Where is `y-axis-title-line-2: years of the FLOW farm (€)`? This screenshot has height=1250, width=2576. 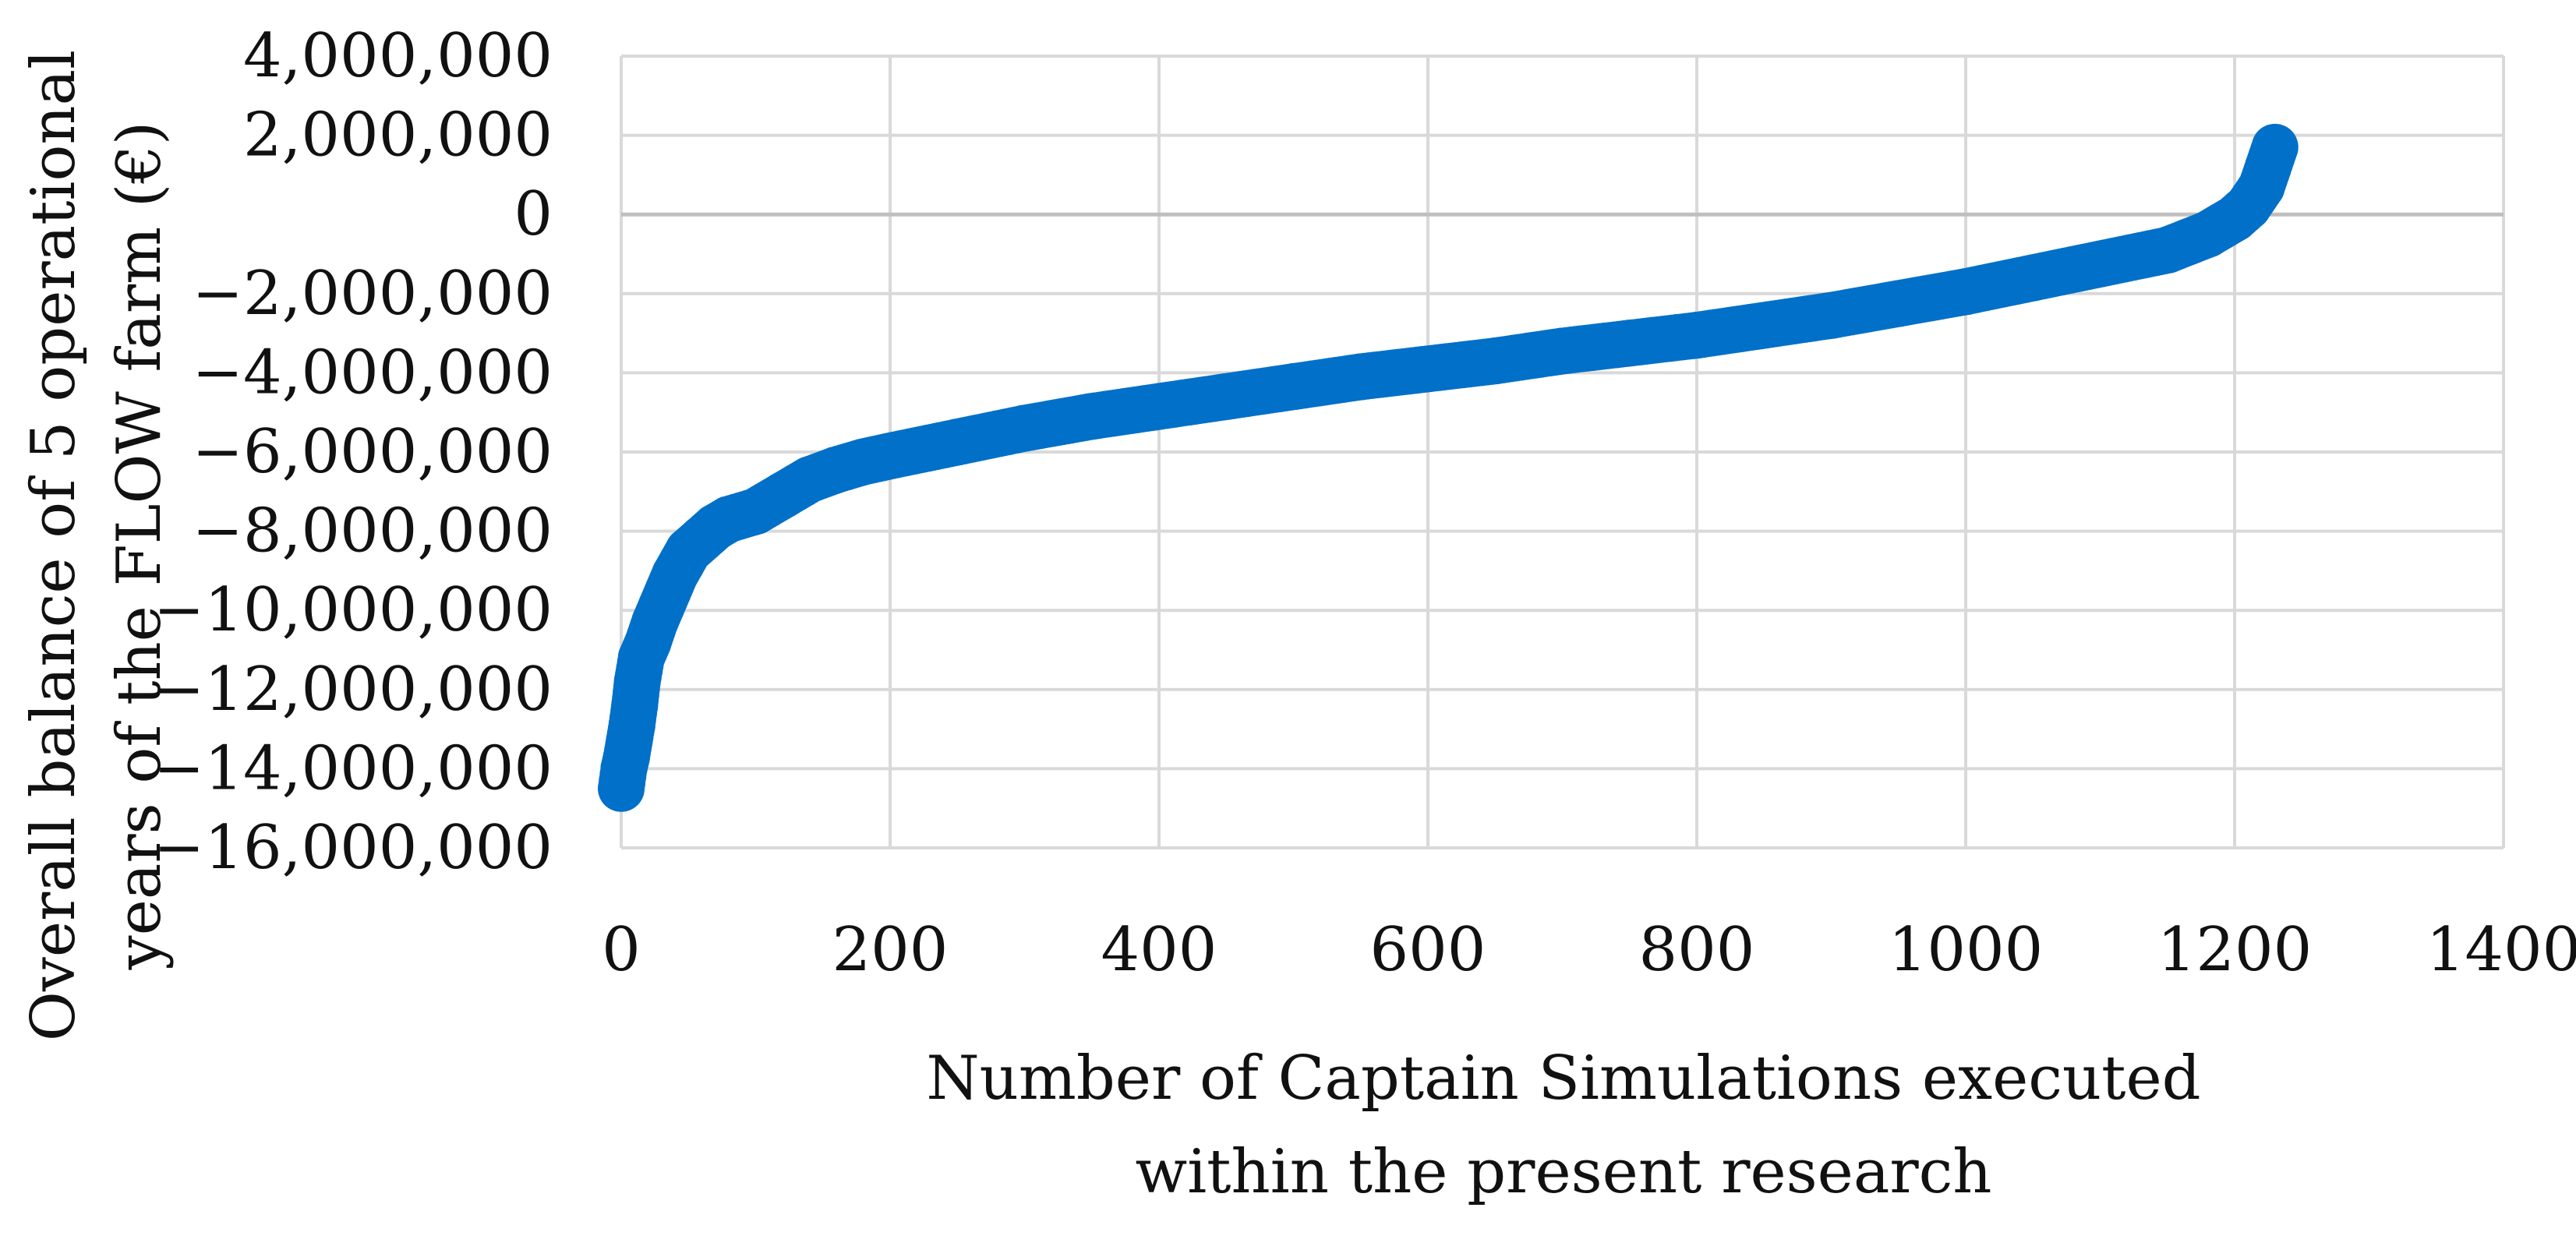
y-axis-title-line-2: years of the FLOW farm (€) is located at coordinates (139, 546).